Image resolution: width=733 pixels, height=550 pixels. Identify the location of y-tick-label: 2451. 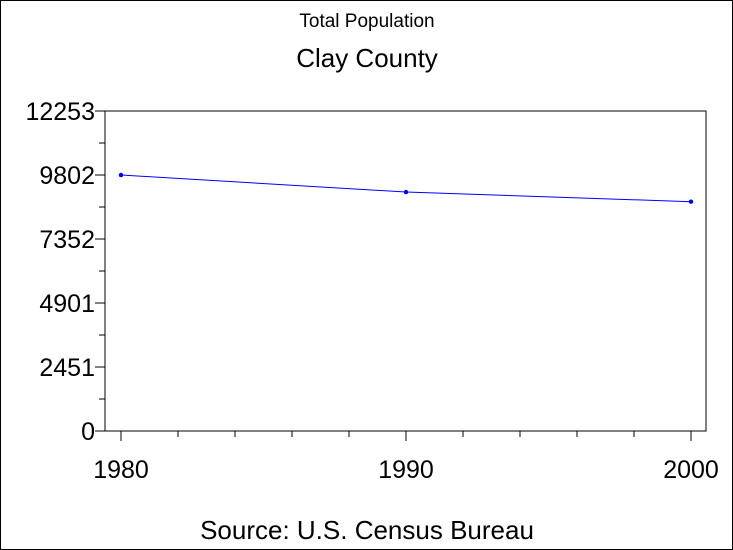
(67, 368).